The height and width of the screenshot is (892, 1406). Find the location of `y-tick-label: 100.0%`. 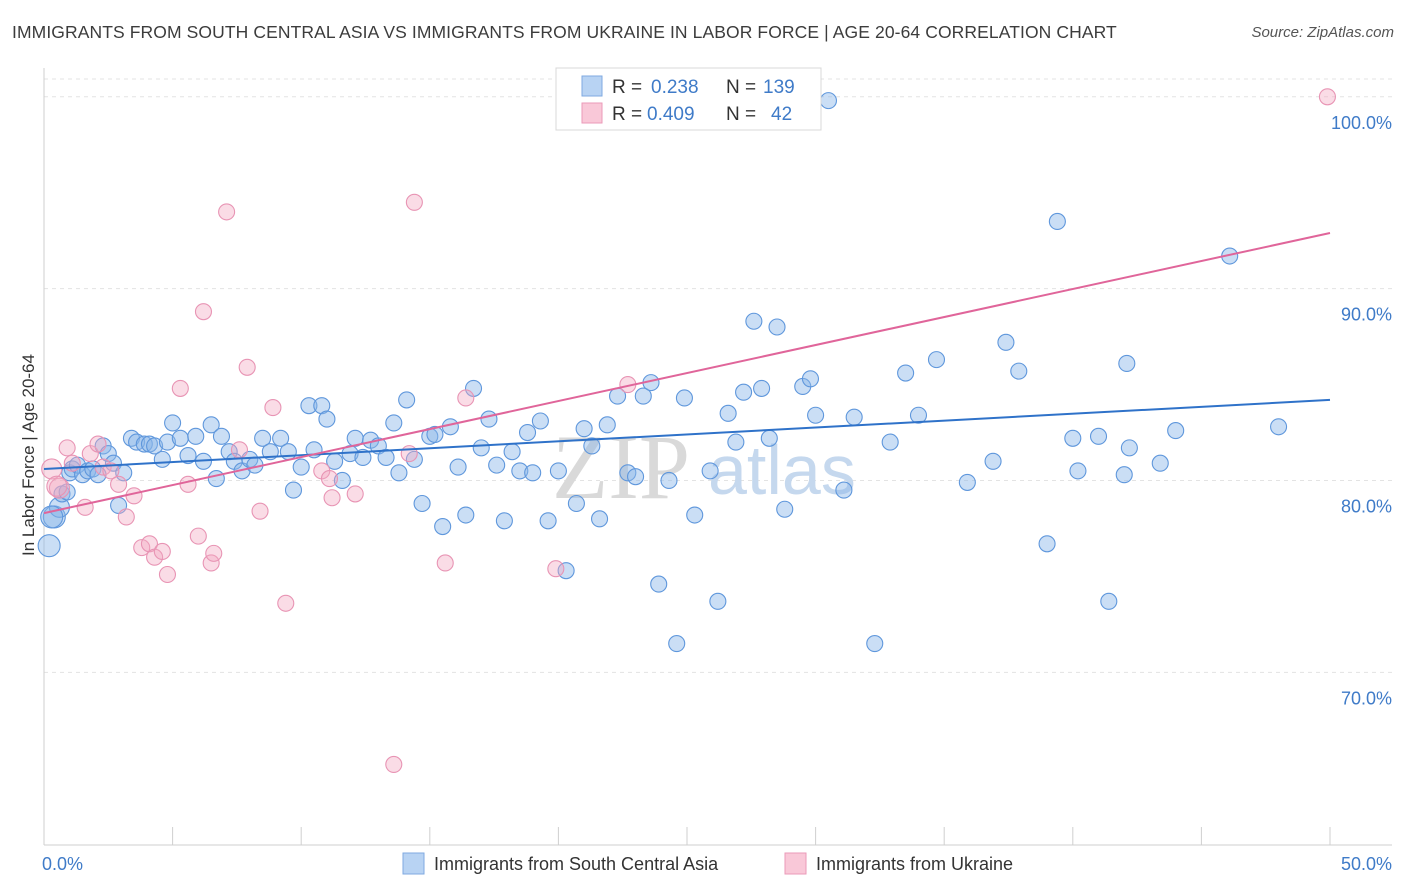

y-tick-label: 100.0% is located at coordinates (1361, 123).